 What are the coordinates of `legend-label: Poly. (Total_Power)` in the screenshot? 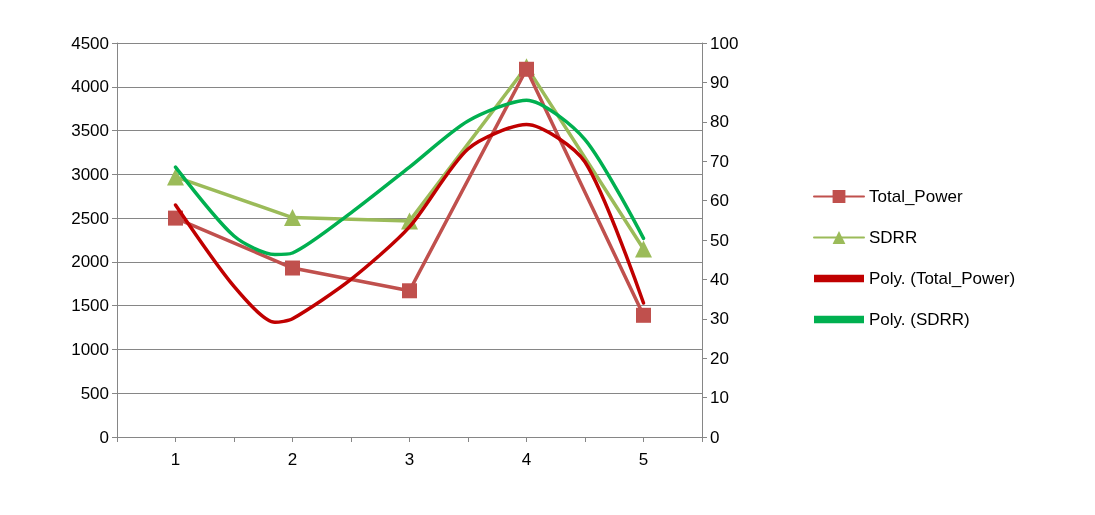 It's located at (942, 278).